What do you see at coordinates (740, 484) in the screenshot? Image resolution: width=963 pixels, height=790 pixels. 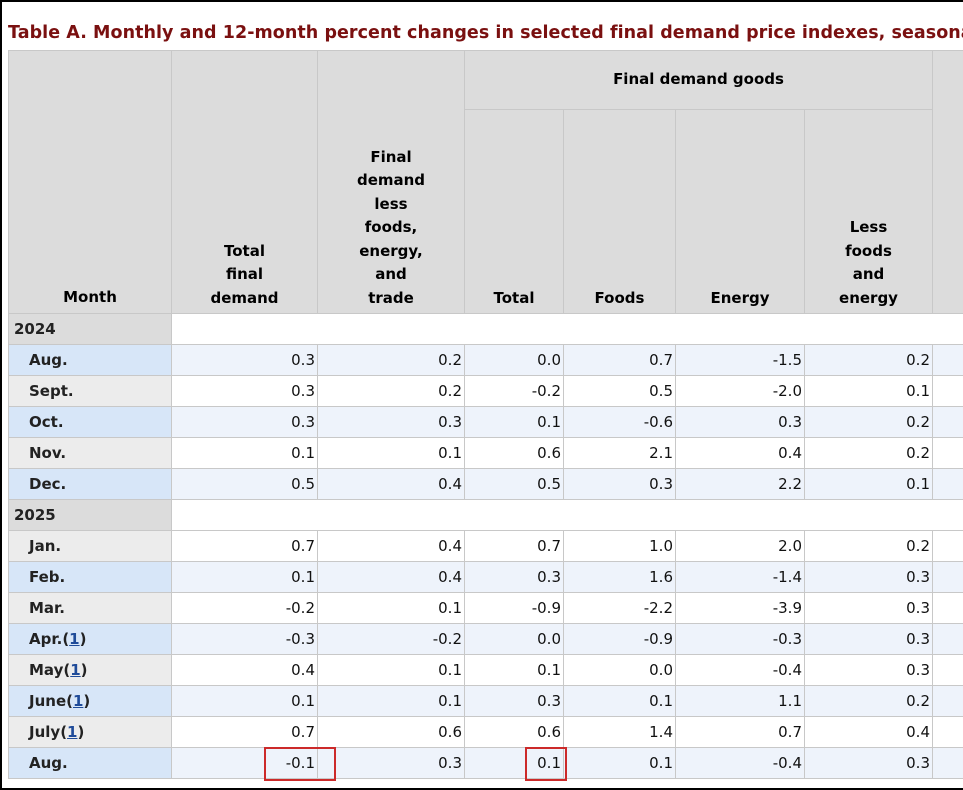 I see `value-cell-energy: 2.2` at bounding box center [740, 484].